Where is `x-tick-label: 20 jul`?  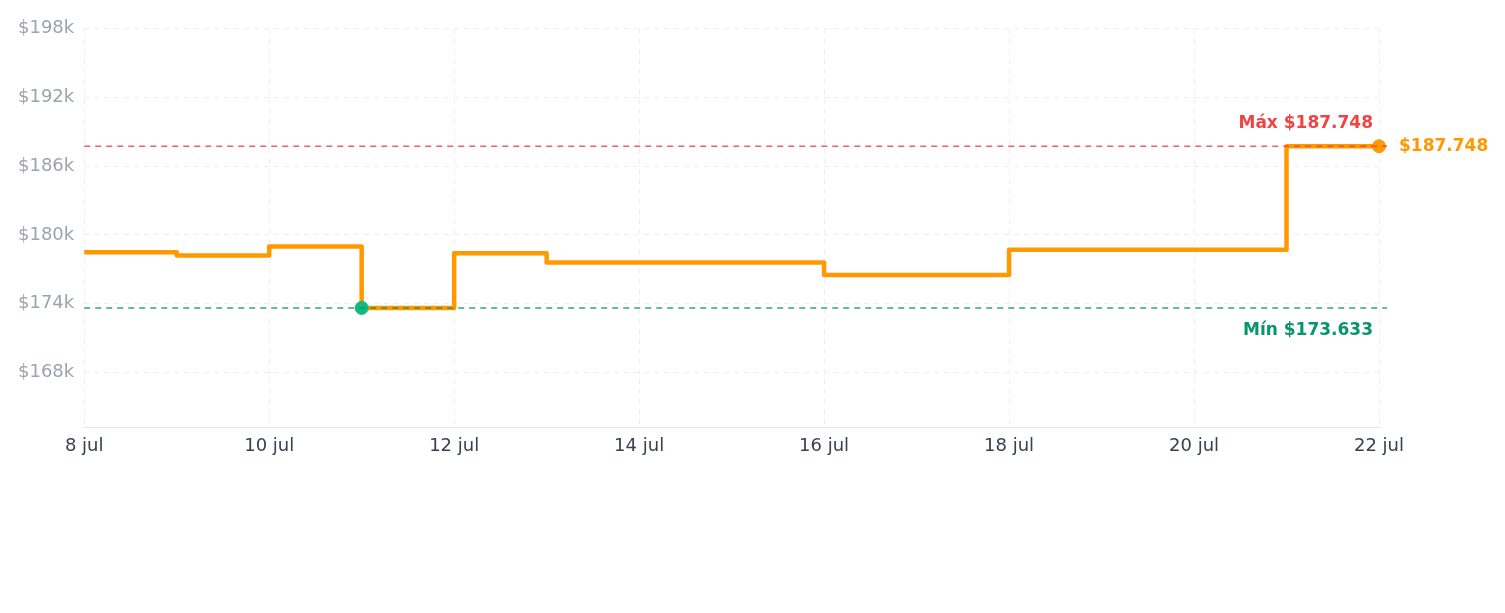 x-tick-label: 20 jul is located at coordinates (1194, 444).